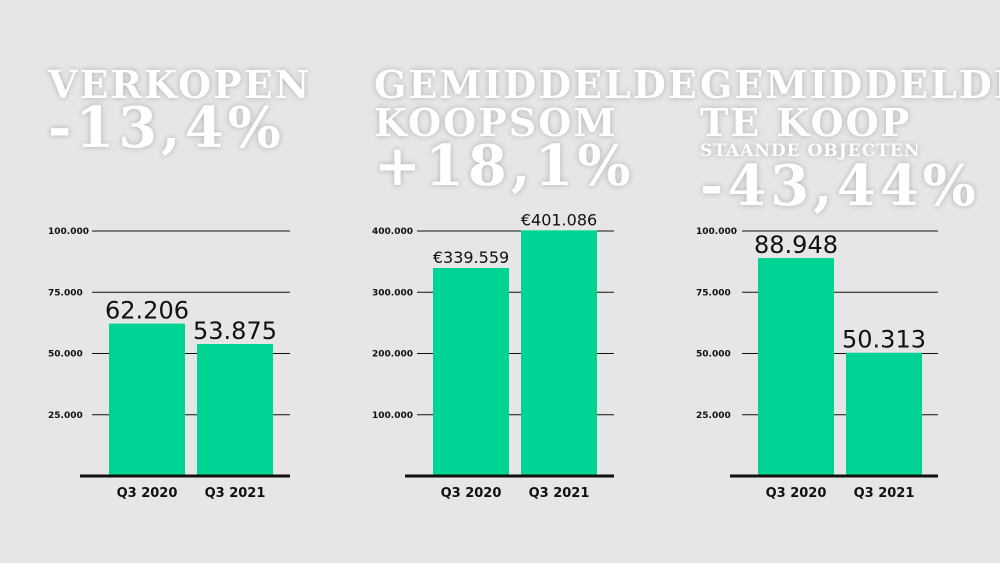 This screenshot has height=563, width=1000. Describe the element at coordinates (806, 122) in the screenshot. I see `headline-listings-title-2: TE KOOP` at that location.